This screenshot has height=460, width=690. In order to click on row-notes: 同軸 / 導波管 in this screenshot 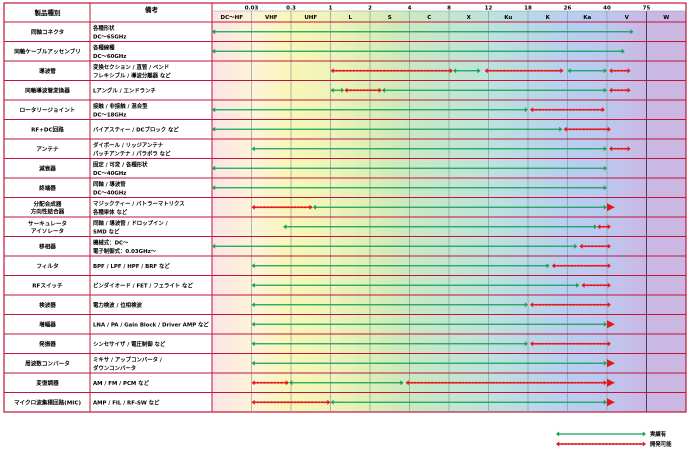, I will do `click(109, 184)`.